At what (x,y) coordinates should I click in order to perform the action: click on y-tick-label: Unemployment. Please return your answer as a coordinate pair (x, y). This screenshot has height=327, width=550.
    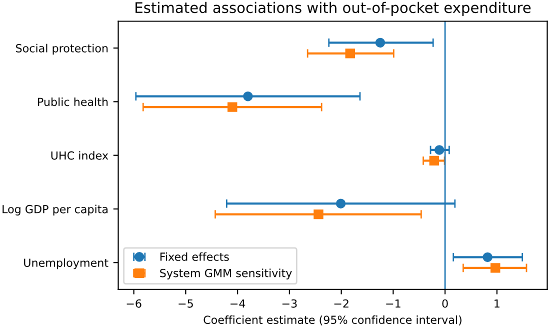
    Looking at the image, I should click on (66, 264).